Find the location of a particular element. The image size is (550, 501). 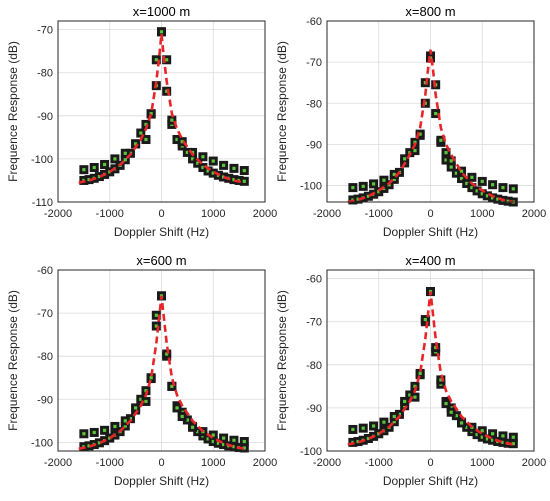

chart-title: x=1000 m is located at coordinates (161, 11).